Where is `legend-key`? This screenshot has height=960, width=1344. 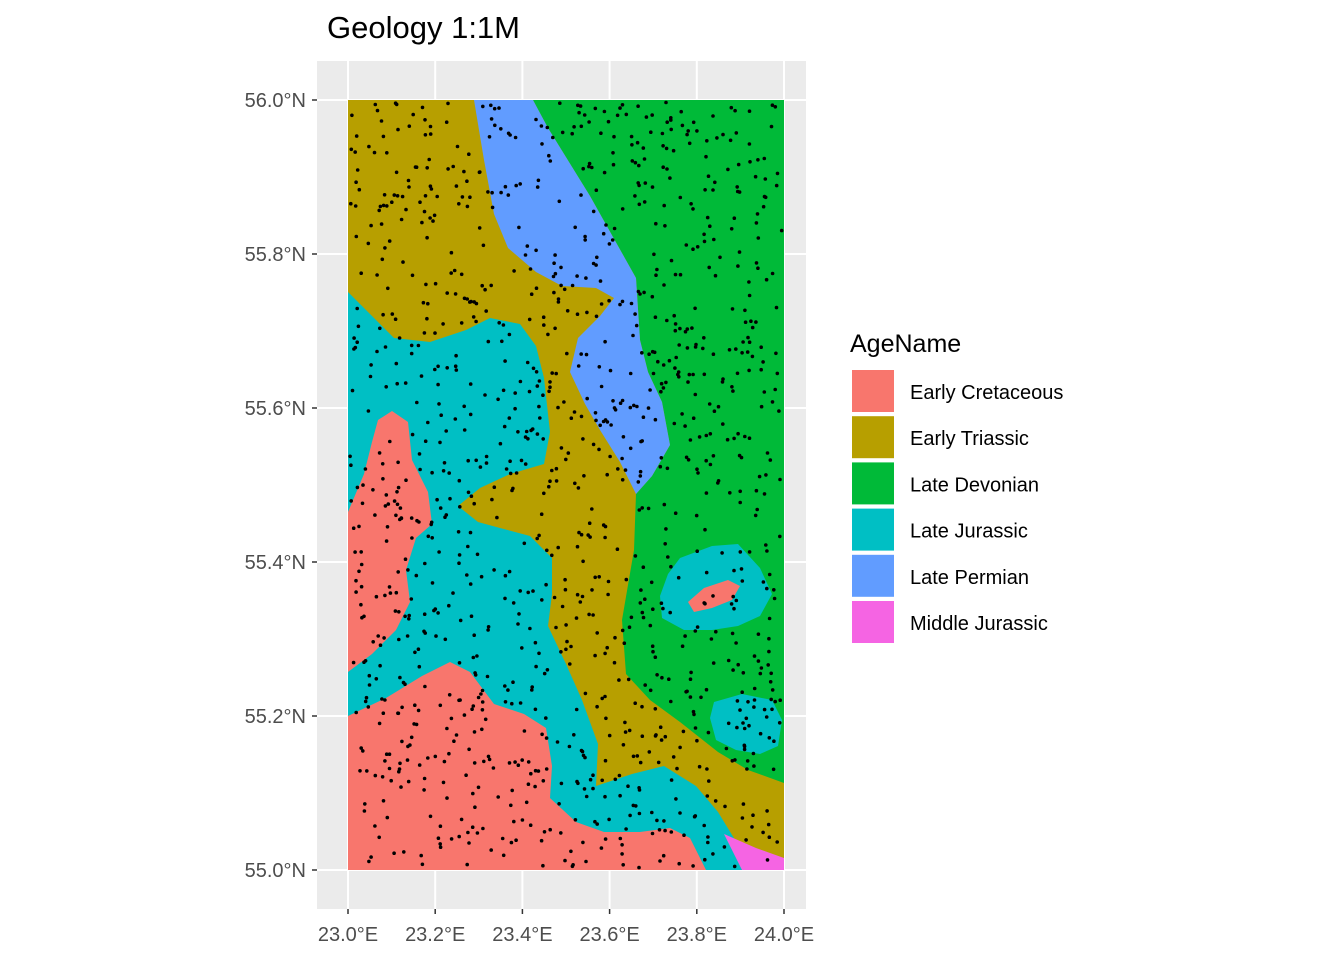 legend-key is located at coordinates (873, 529).